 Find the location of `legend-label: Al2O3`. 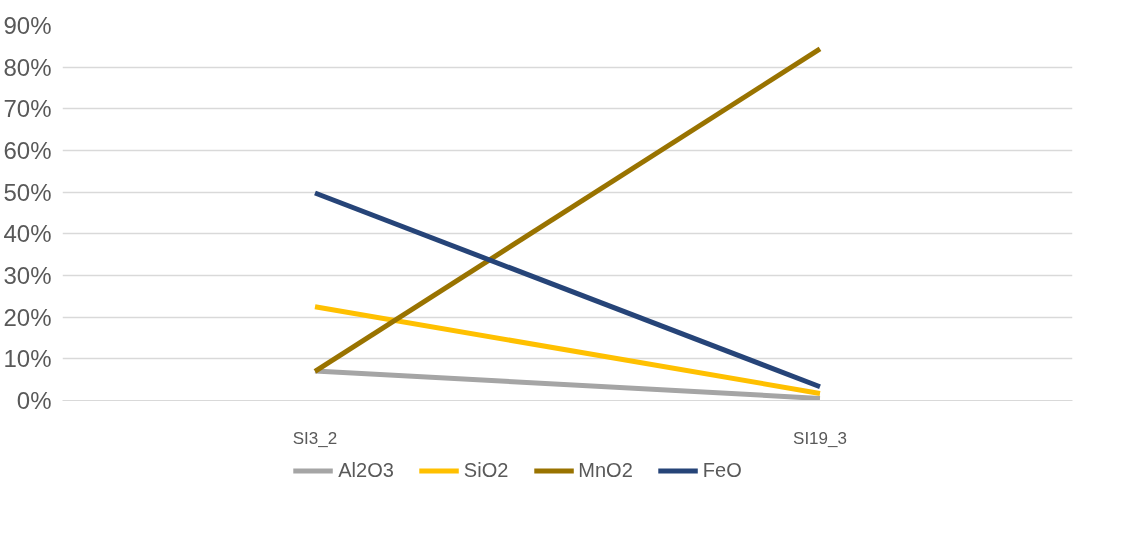

legend-label: Al2O3 is located at coordinates (366, 470).